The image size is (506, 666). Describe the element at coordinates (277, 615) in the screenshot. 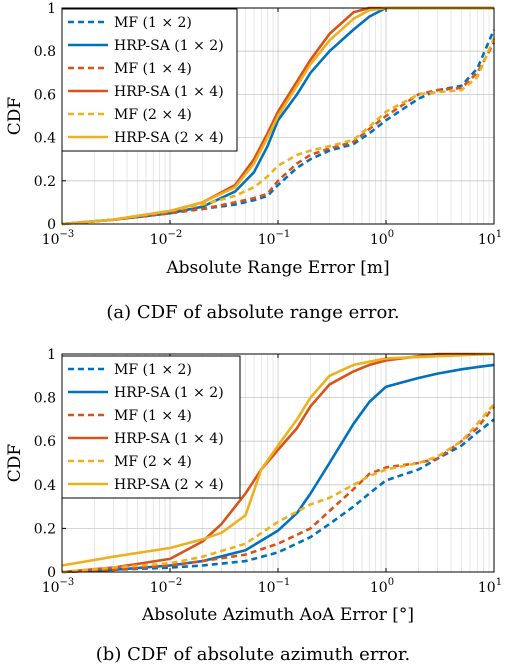

I see `x-axis-label: Absolute Azimuth AoA Error [°]` at that location.